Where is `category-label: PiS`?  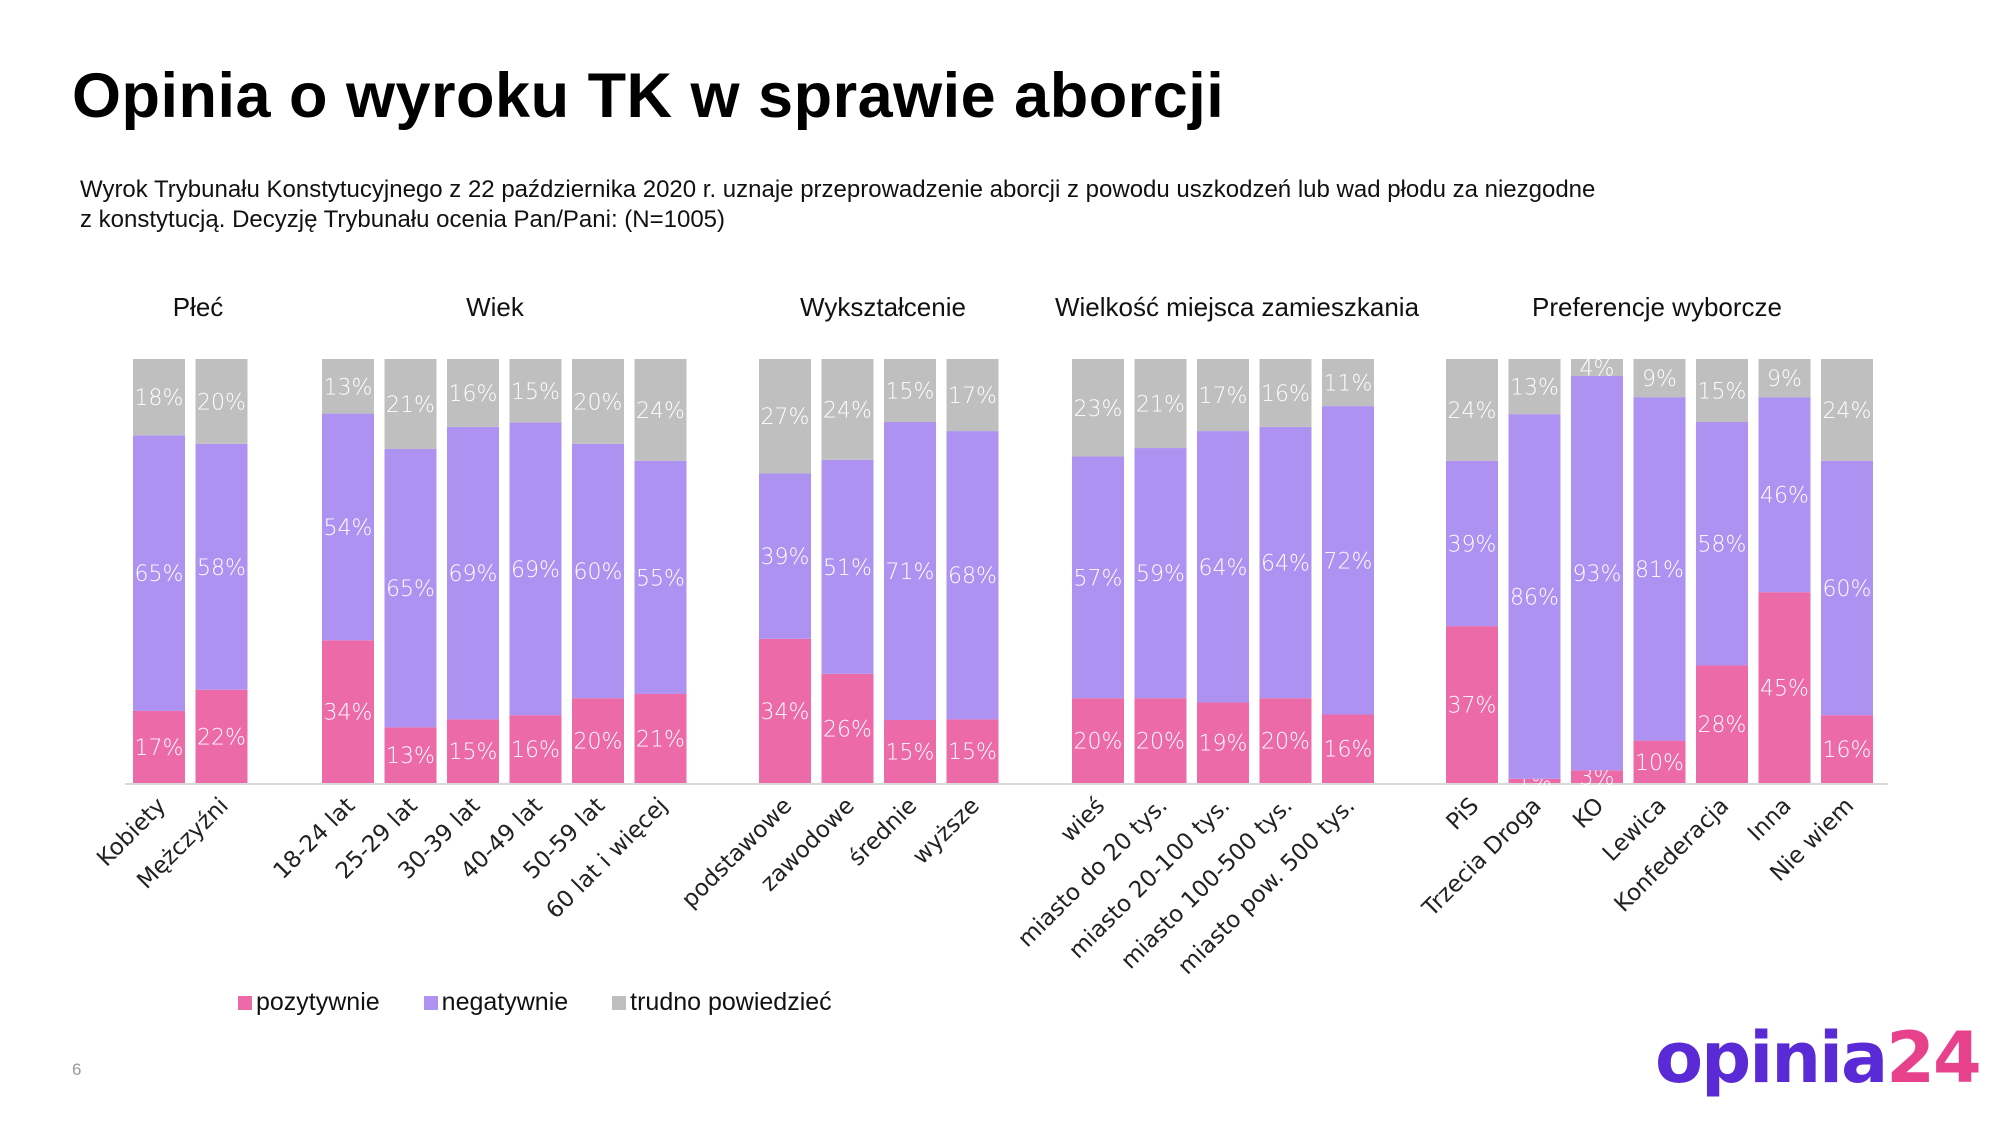 category-label: PiS is located at coordinates (1463, 814).